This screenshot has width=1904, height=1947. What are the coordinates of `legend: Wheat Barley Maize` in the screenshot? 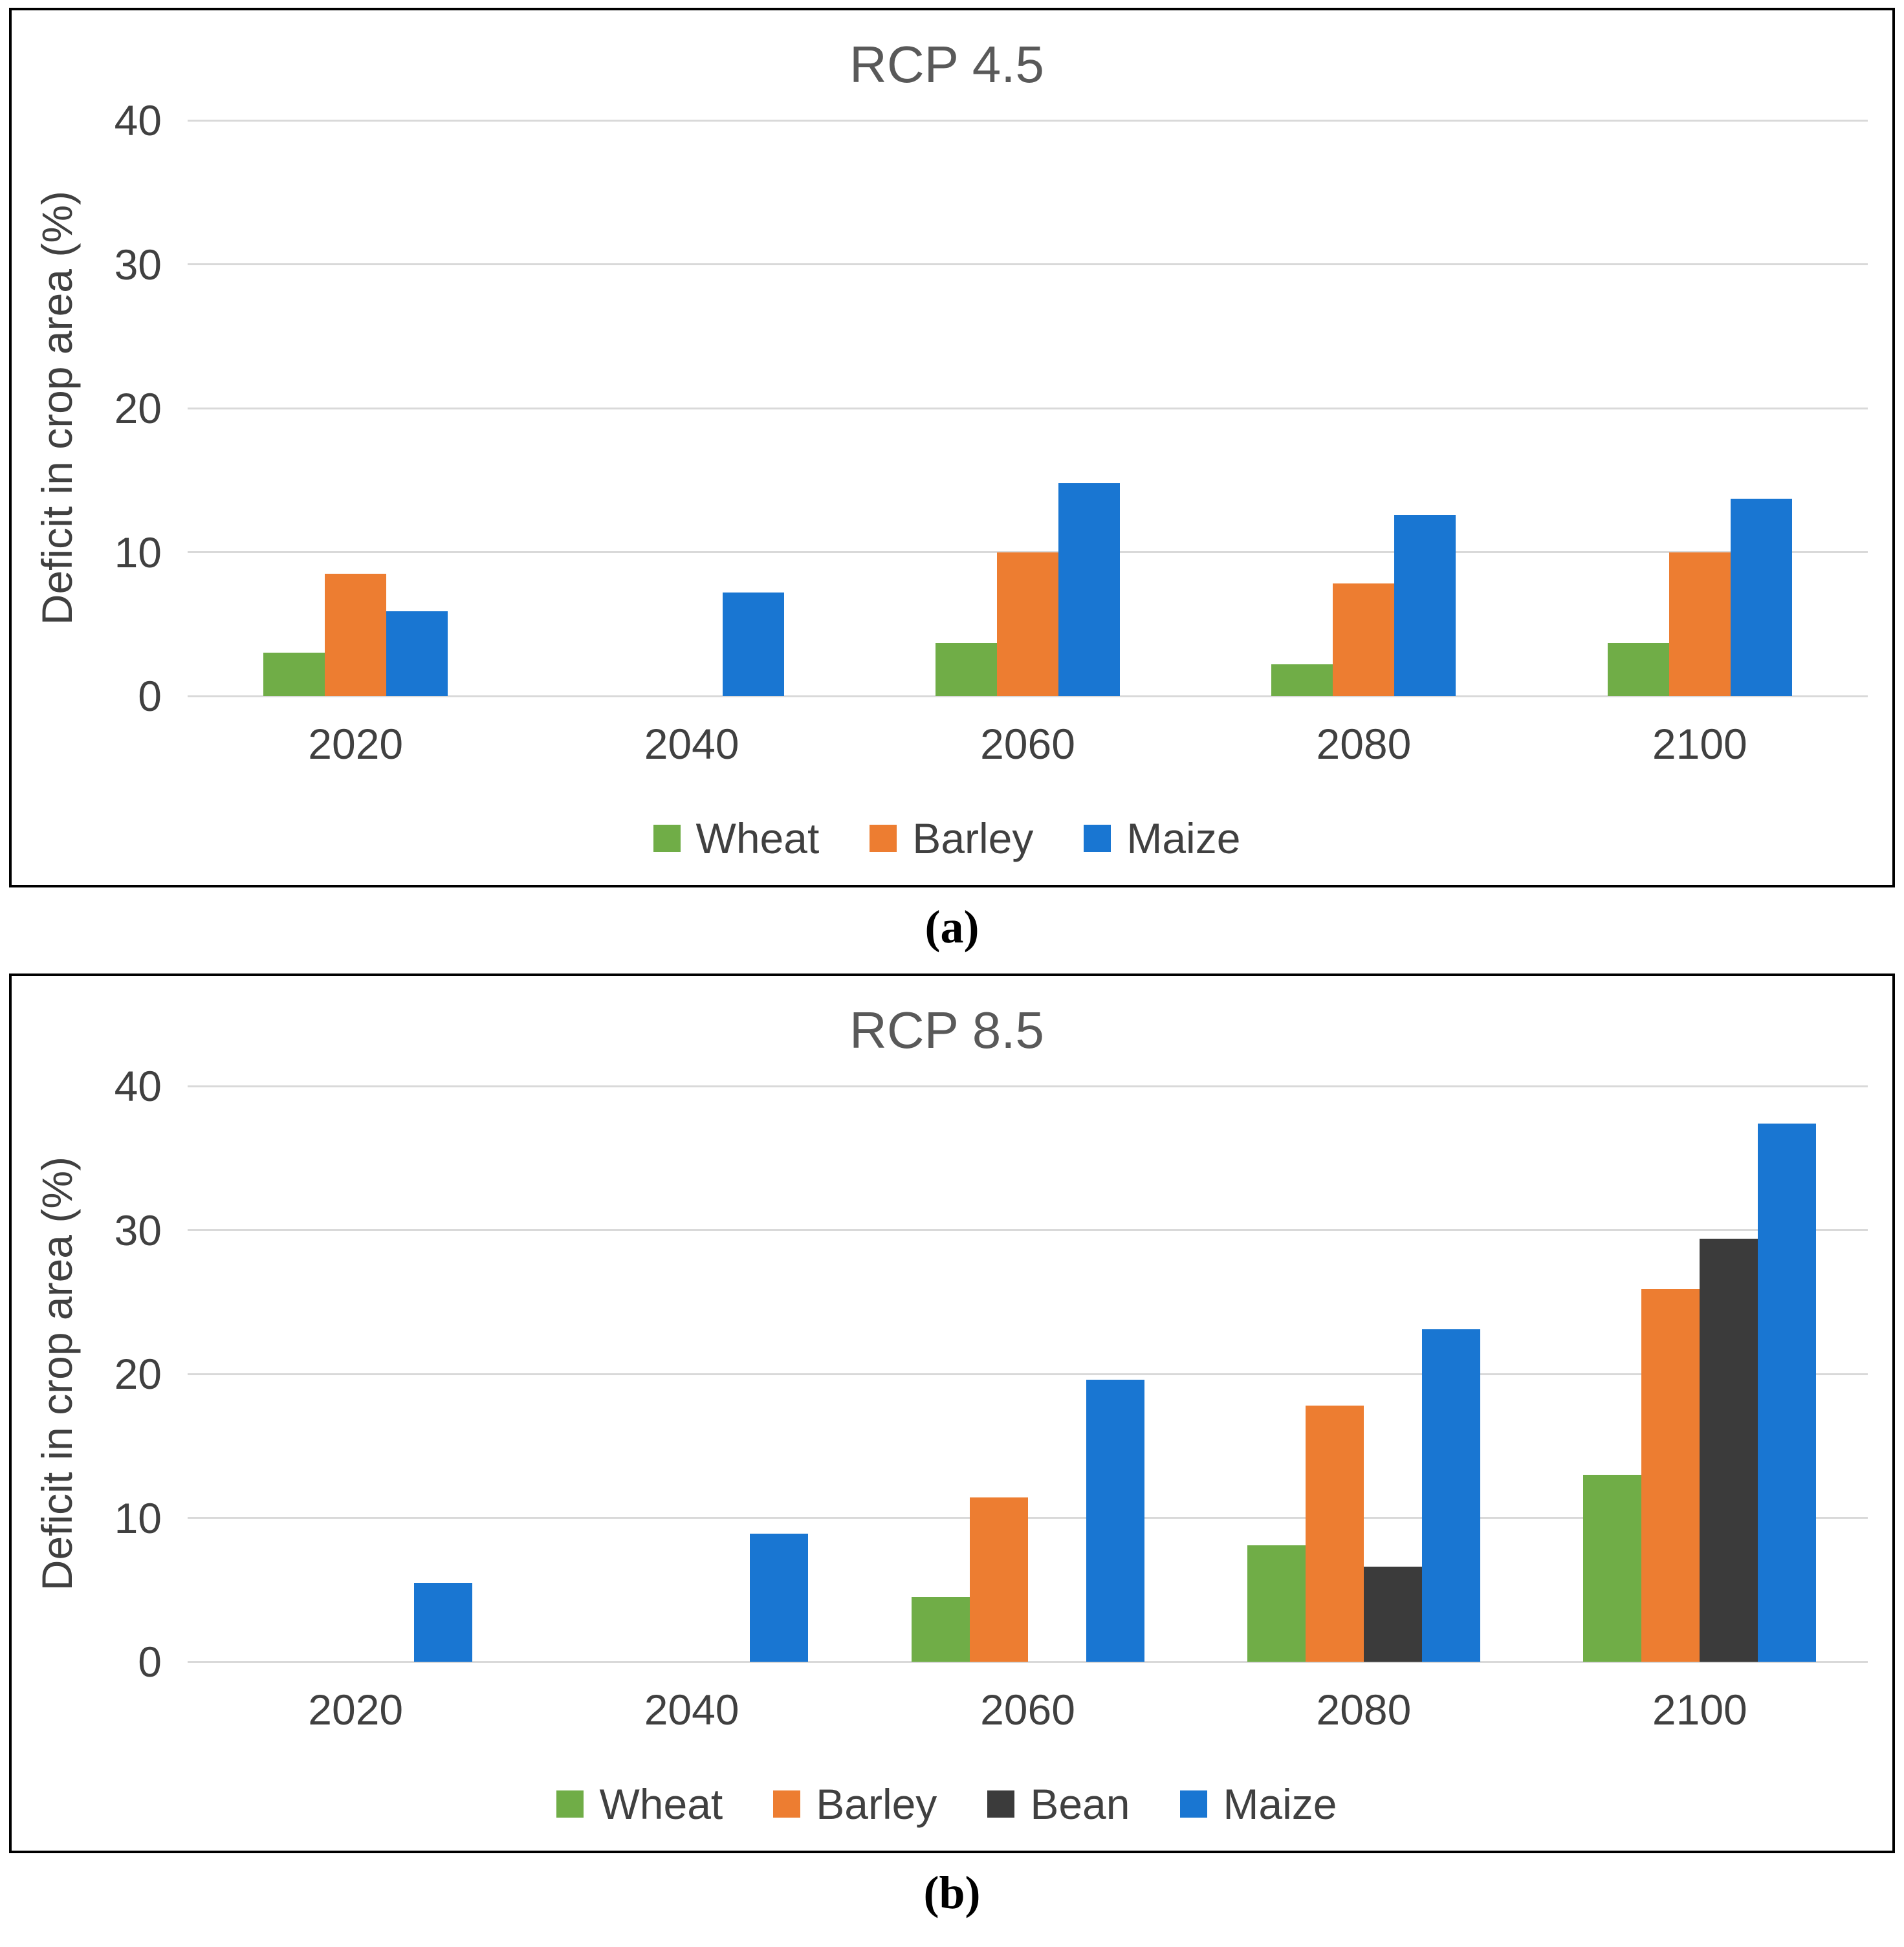 It's located at (947, 816).